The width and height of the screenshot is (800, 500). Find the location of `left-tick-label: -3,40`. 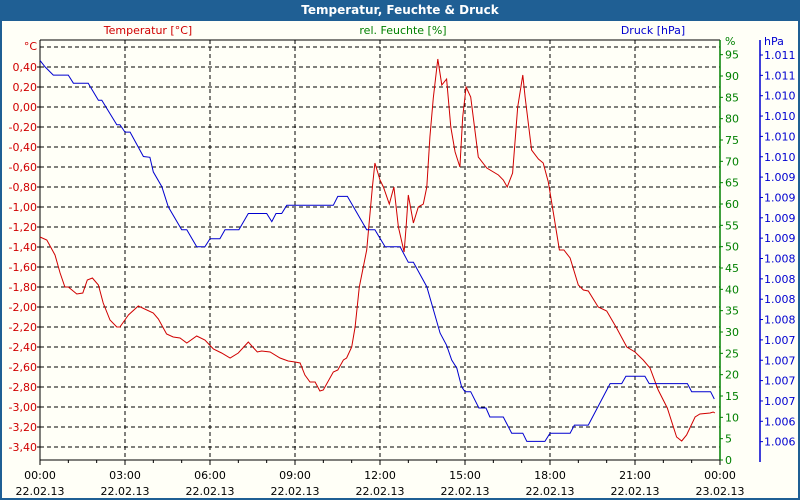

left-tick-label: -3,40 is located at coordinates (23, 447).